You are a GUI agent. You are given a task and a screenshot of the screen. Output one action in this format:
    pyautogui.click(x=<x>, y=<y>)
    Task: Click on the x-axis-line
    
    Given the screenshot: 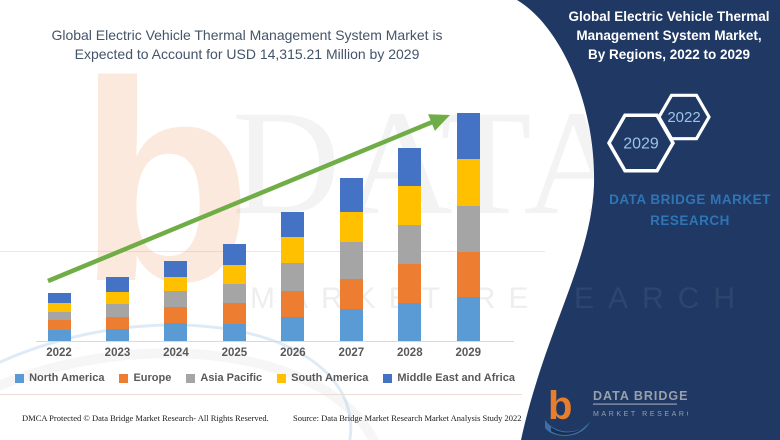 What is the action you would take?
    pyautogui.click(x=275, y=341)
    